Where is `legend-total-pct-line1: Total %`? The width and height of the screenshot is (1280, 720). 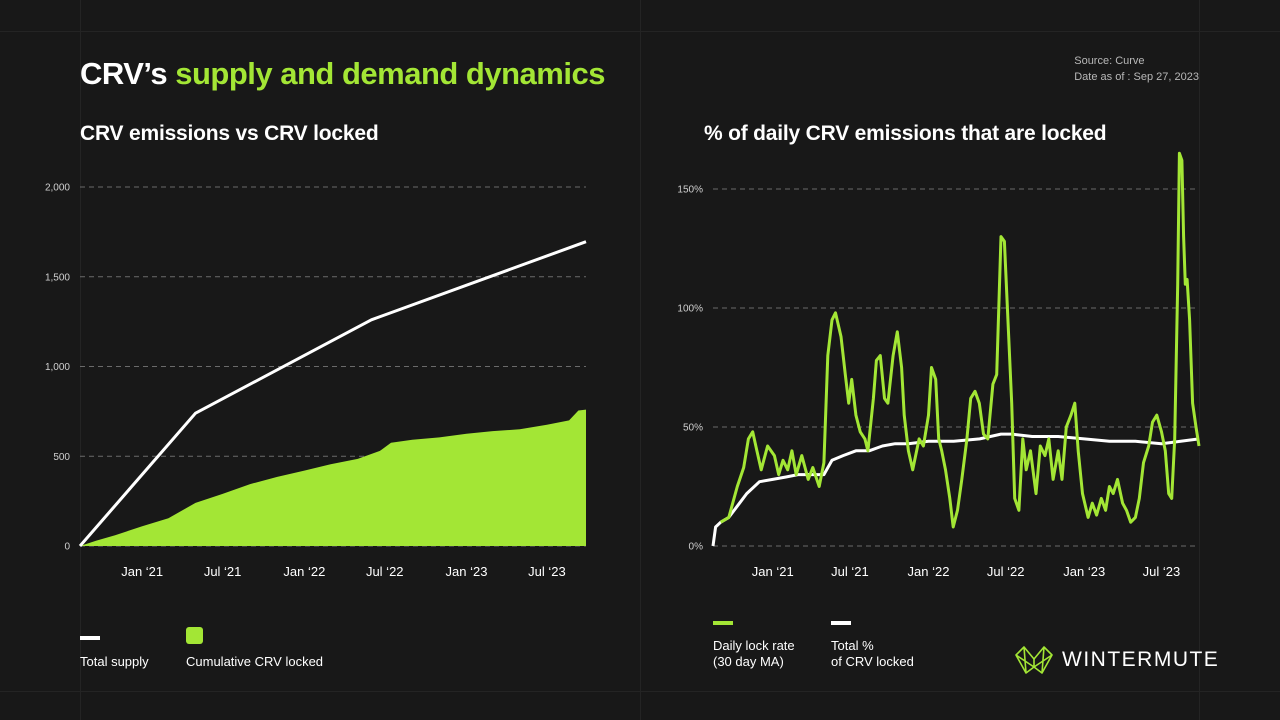
legend-total-pct-line1: Total % is located at coordinates (852, 645).